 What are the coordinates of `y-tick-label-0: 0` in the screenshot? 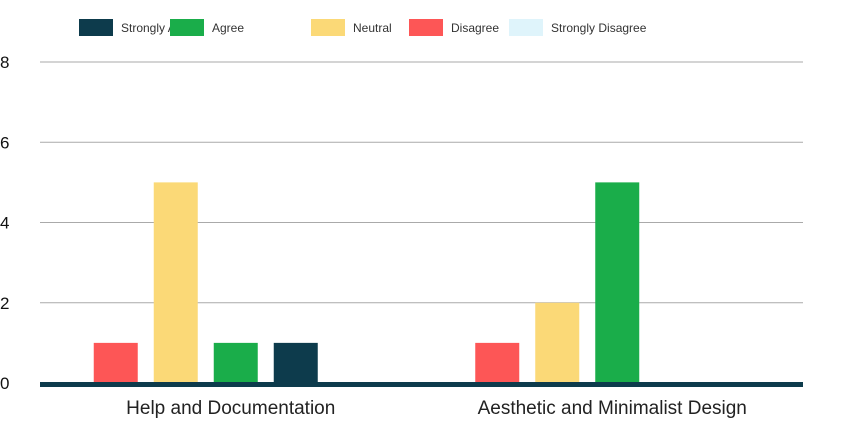 It's located at (4, 383).